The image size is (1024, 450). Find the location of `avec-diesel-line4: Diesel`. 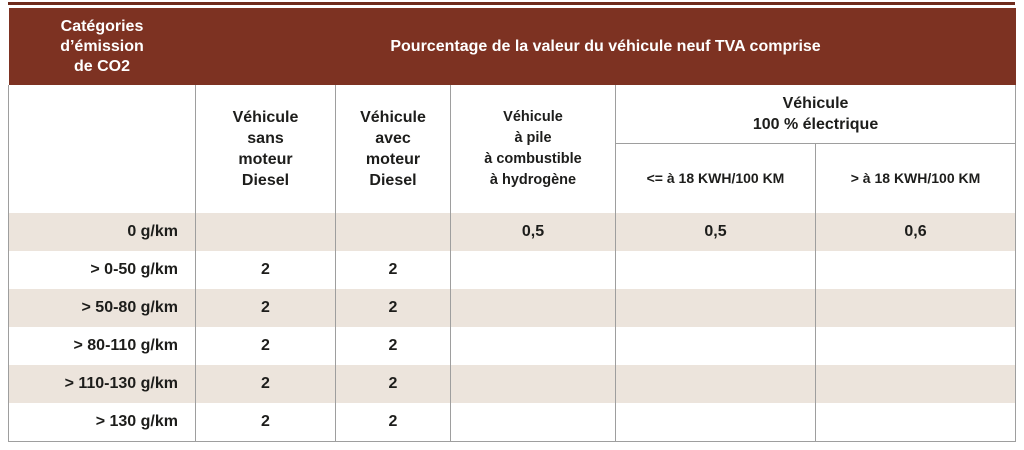

avec-diesel-line4: Diesel is located at coordinates (393, 180).